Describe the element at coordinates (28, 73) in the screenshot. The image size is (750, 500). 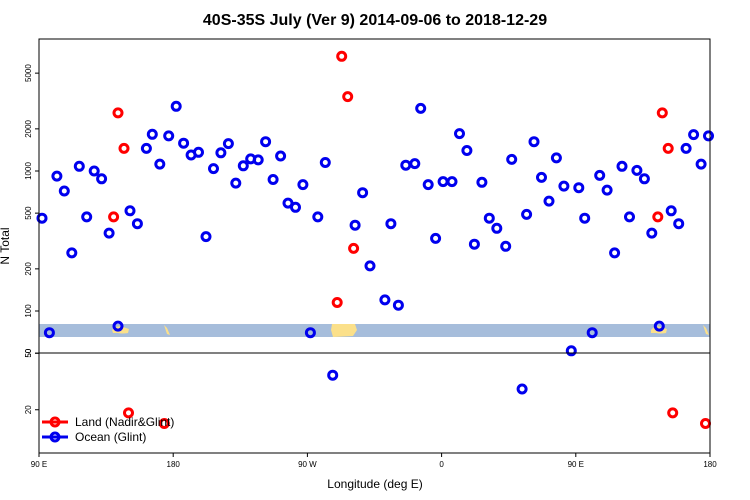
I see `y-tick-label: 5000` at that location.